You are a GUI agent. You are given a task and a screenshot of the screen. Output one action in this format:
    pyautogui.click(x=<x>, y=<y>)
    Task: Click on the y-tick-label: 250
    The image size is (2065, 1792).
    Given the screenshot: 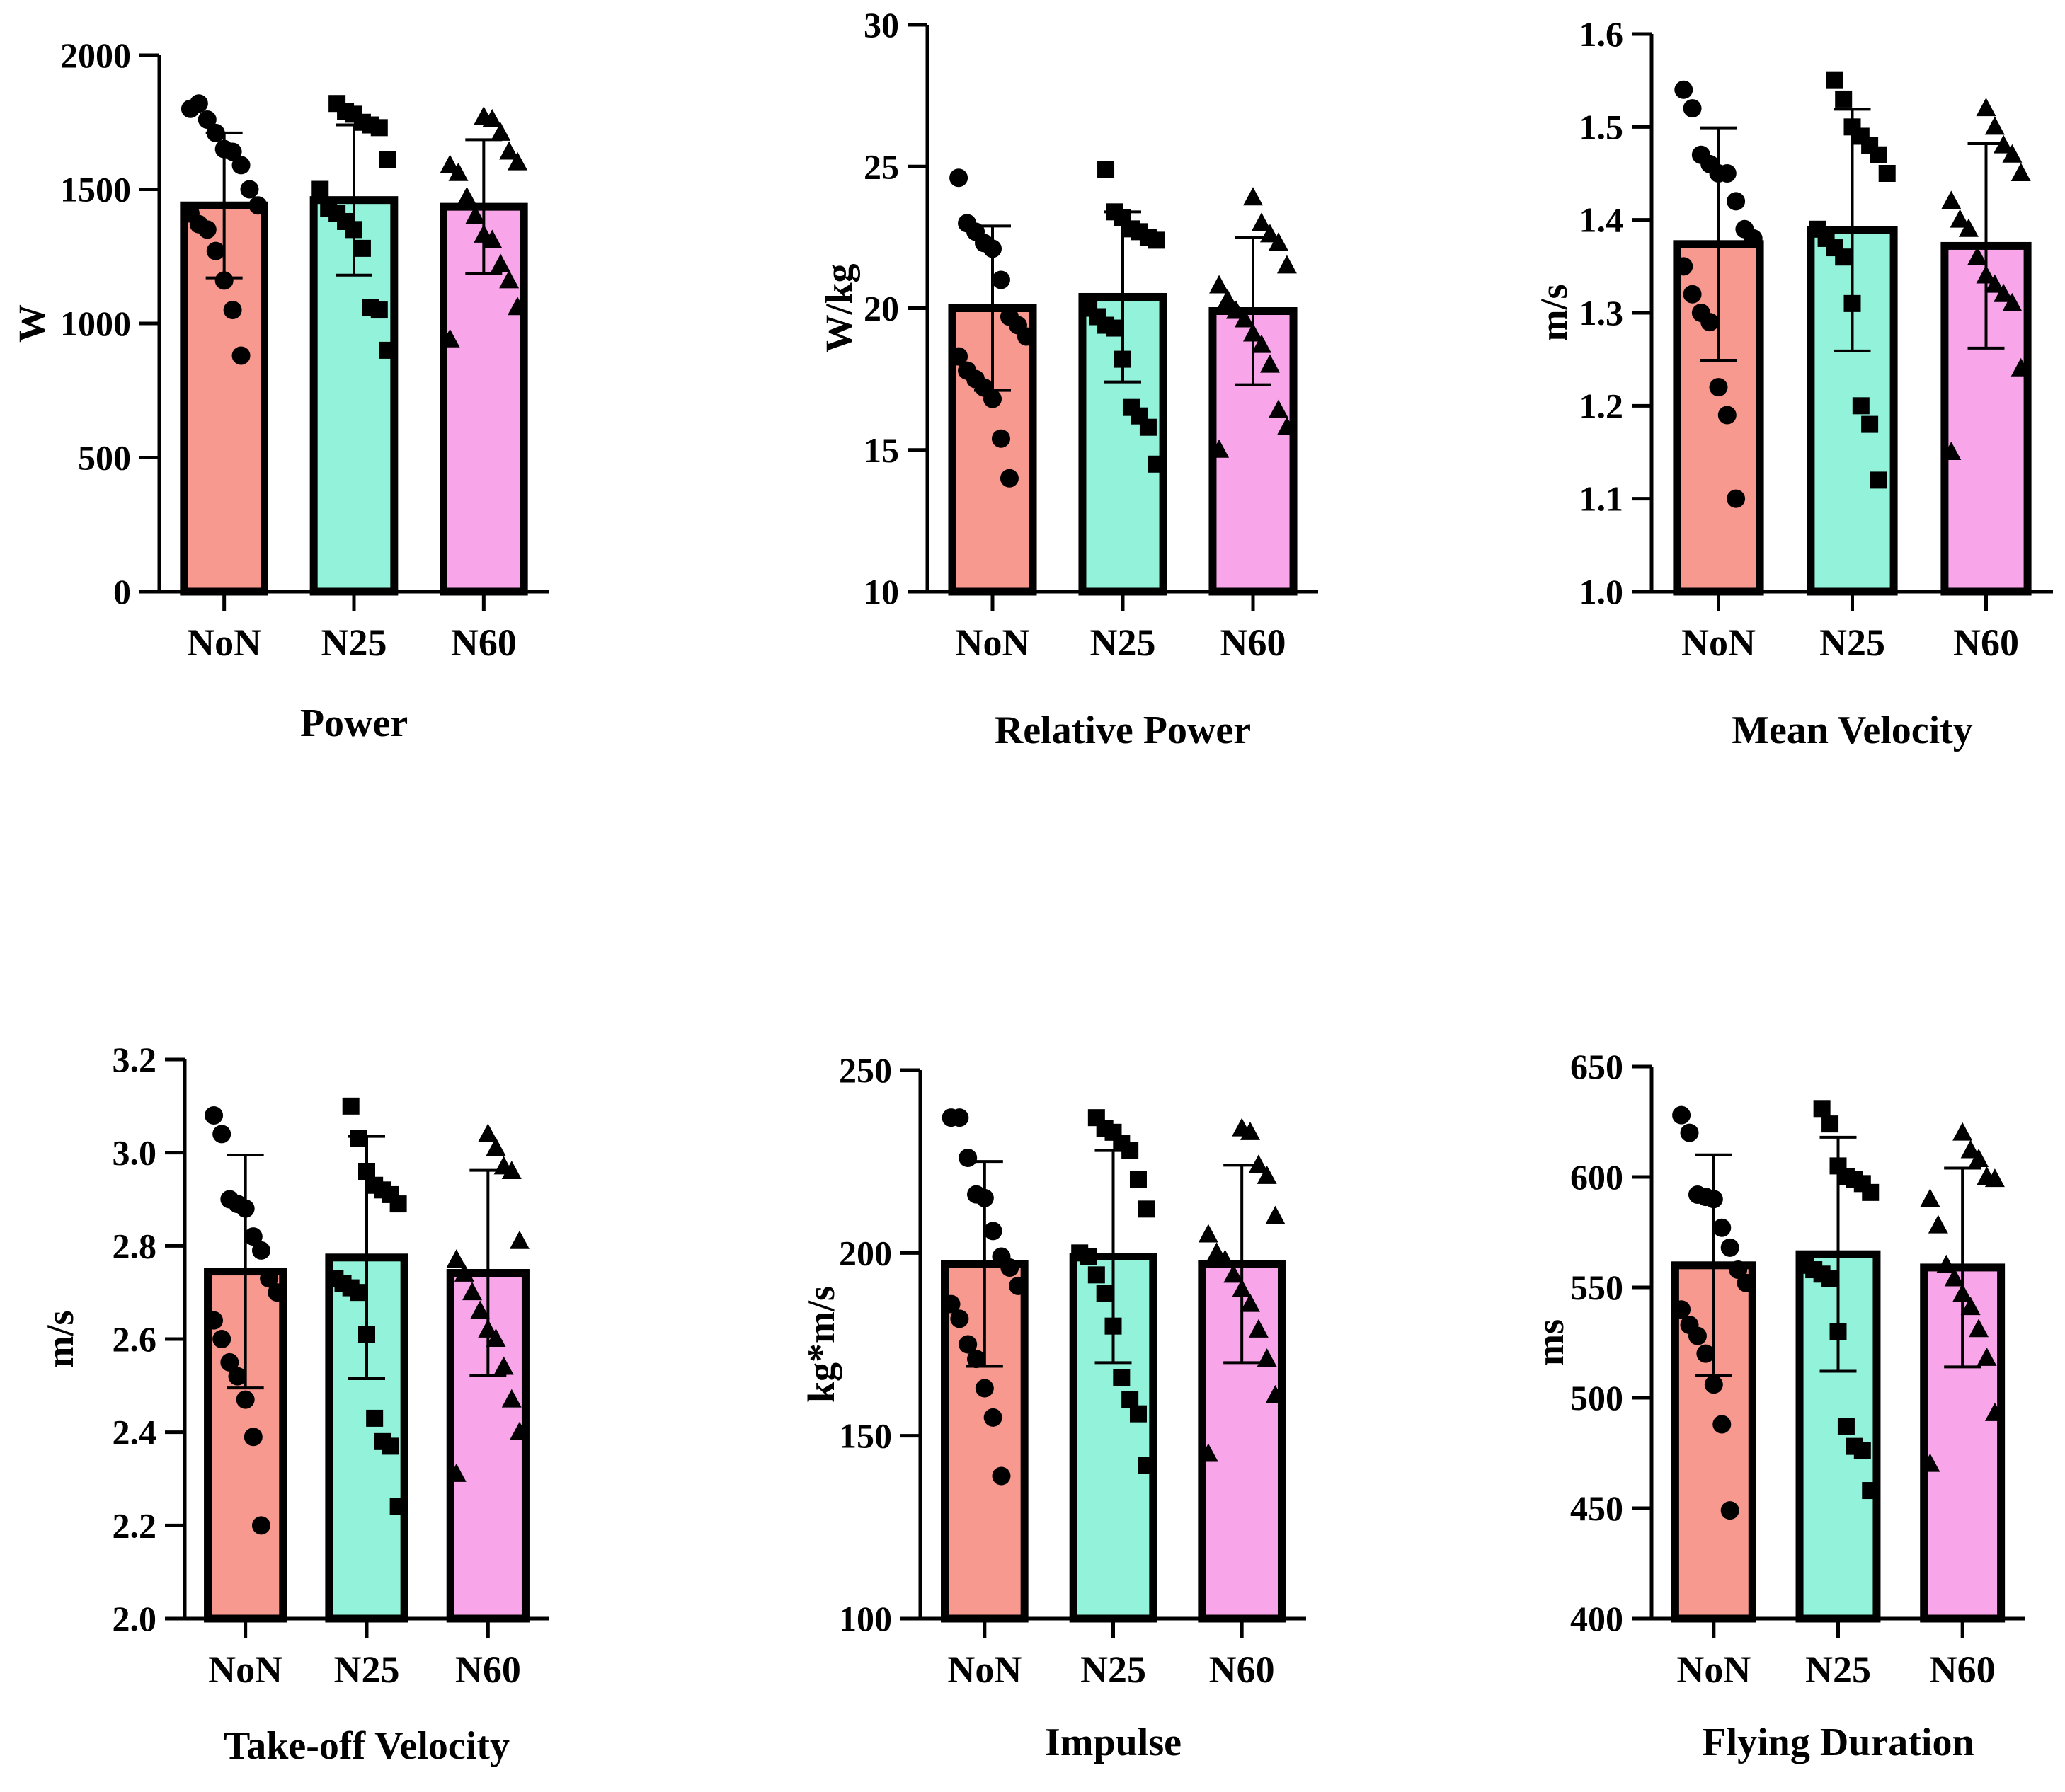 What is the action you would take?
    pyautogui.click(x=865, y=1070)
    